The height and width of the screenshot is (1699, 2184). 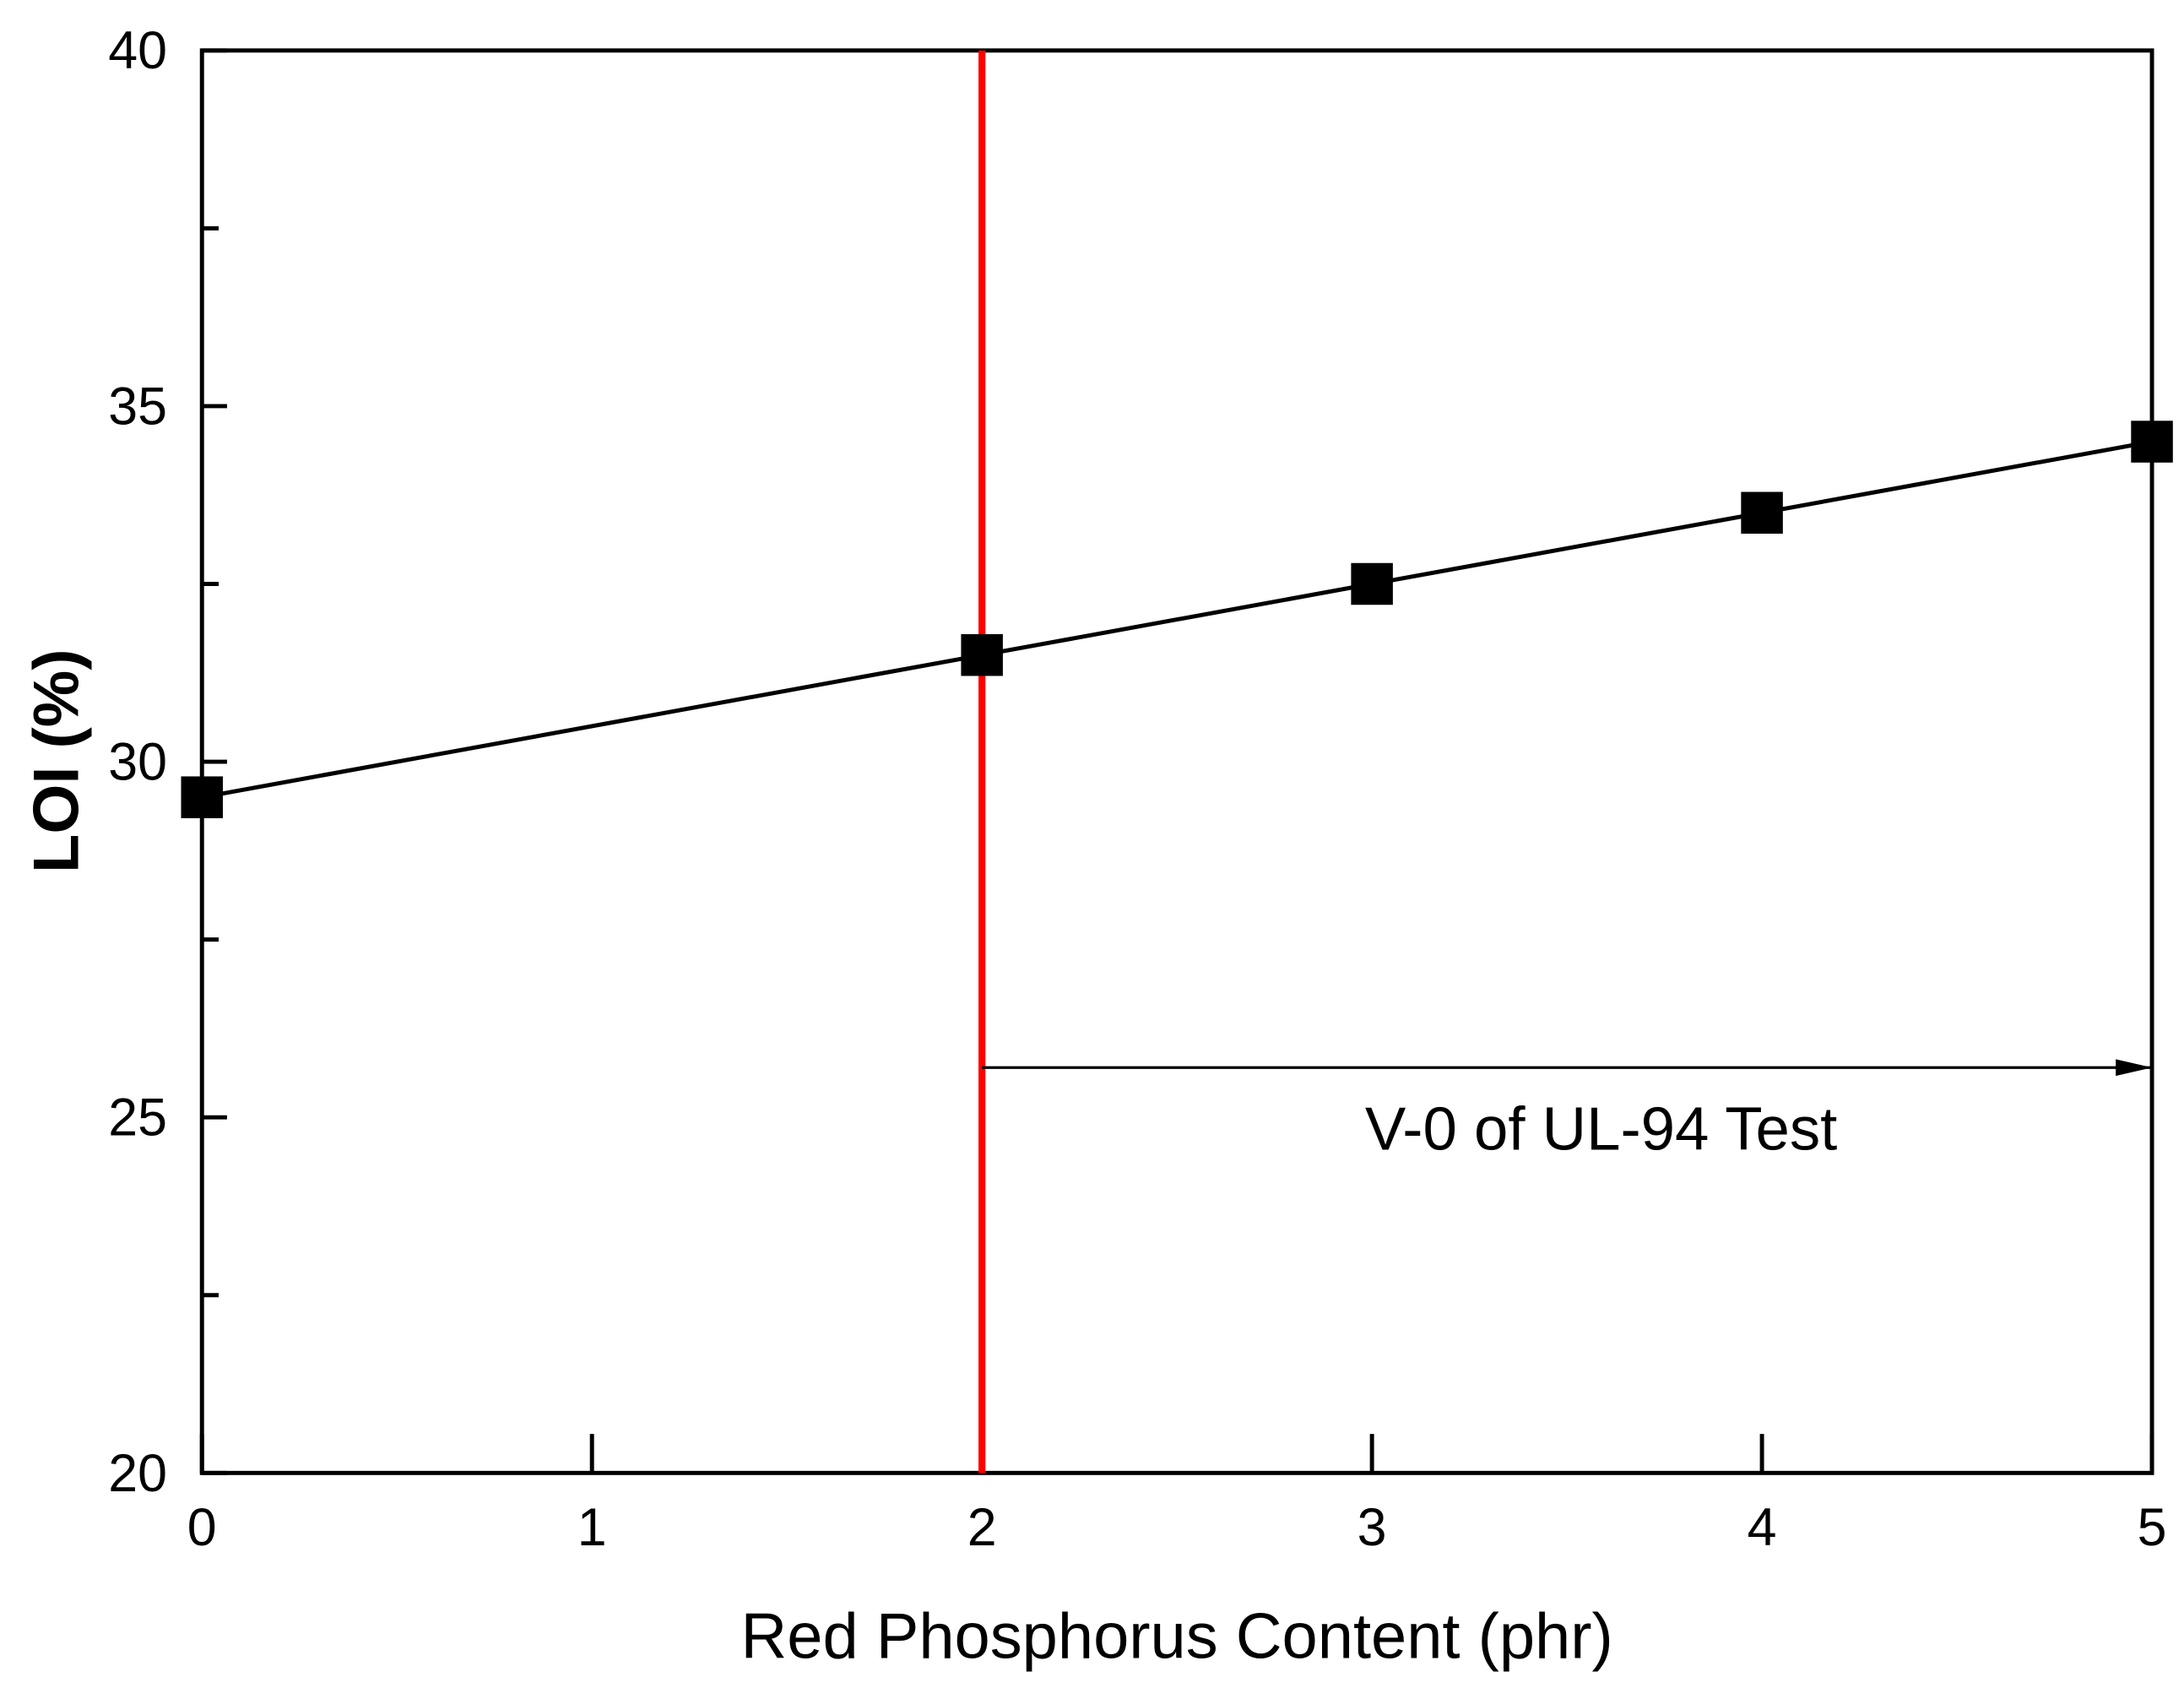 What do you see at coordinates (1762, 1527) in the screenshot?
I see `x-tick-label: 4` at bounding box center [1762, 1527].